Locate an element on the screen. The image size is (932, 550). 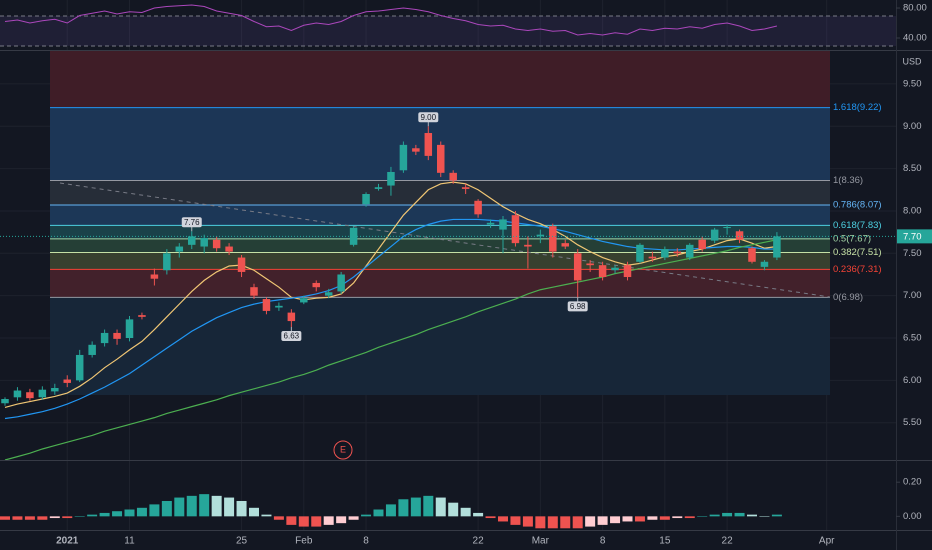
annotation-box is located at coordinates (428, 117).